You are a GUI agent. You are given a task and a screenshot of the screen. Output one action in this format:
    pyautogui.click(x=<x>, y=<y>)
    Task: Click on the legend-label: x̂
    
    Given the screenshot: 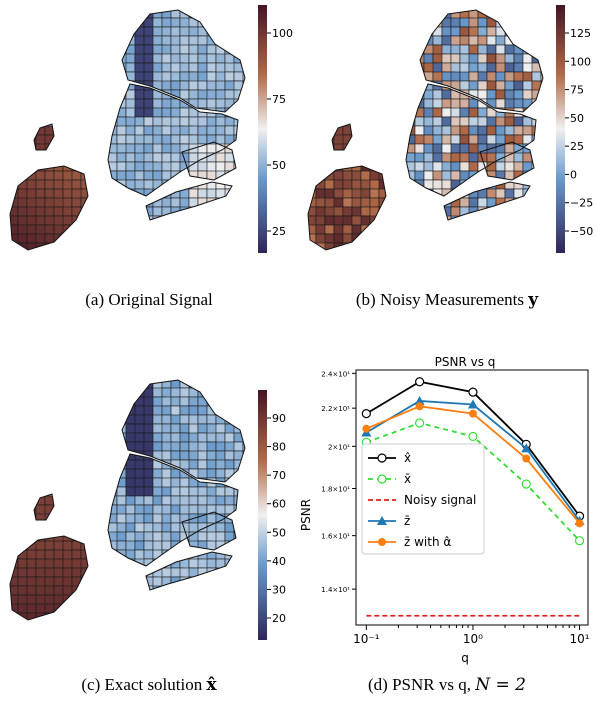 What is the action you would take?
    pyautogui.click(x=407, y=458)
    